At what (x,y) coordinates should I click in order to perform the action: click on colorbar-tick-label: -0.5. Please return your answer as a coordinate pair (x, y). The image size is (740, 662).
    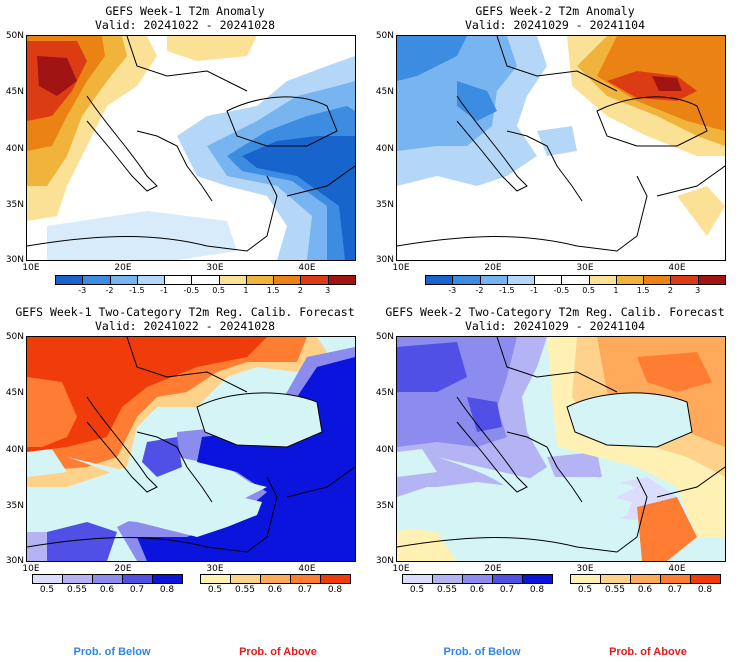
    Looking at the image, I should click on (191, 290).